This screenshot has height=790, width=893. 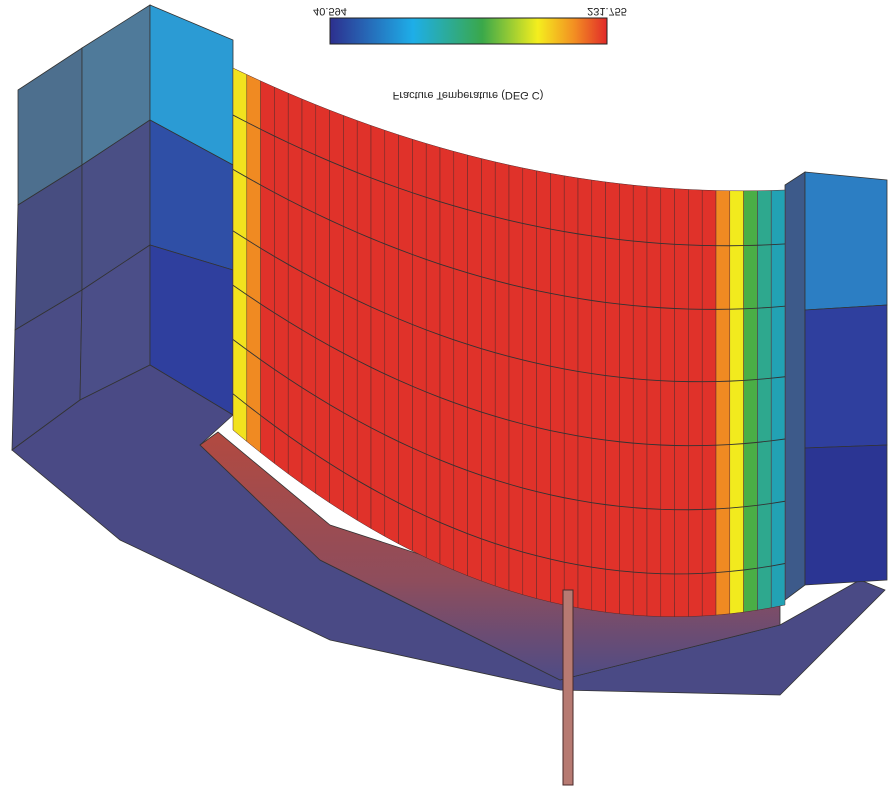 What do you see at coordinates (330, 11) in the screenshot?
I see `colorbar-min: 40.594` at bounding box center [330, 11].